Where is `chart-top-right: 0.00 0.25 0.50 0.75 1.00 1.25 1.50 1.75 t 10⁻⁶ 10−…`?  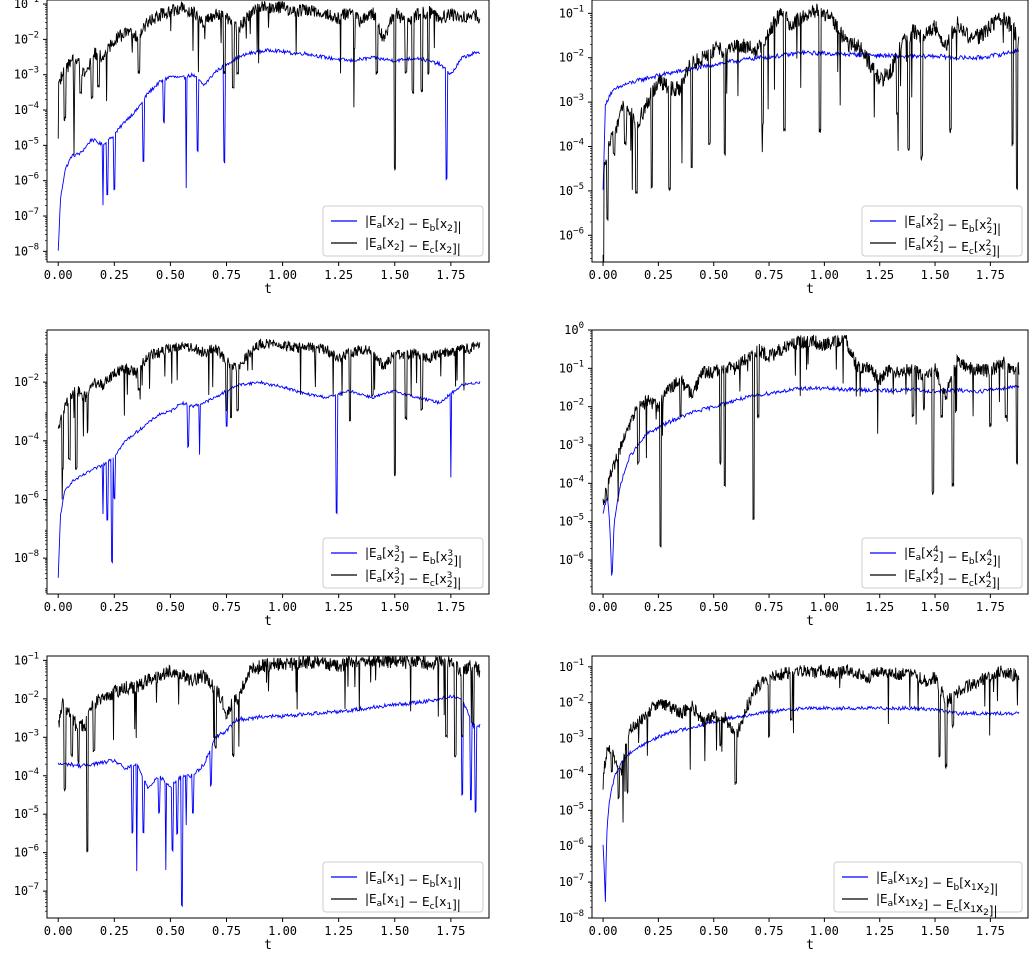 chart-top-right: 0.00 0.25 0.50 0.75 1.00 1.25 1.50 1.75 t 10⁻⁶ 10−… is located at coordinates (794, 148).